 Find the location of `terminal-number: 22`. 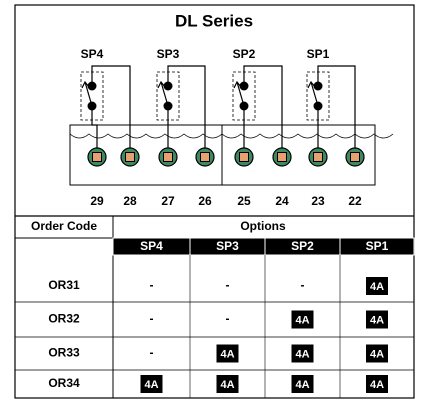

terminal-number: 22 is located at coordinates (355, 201).